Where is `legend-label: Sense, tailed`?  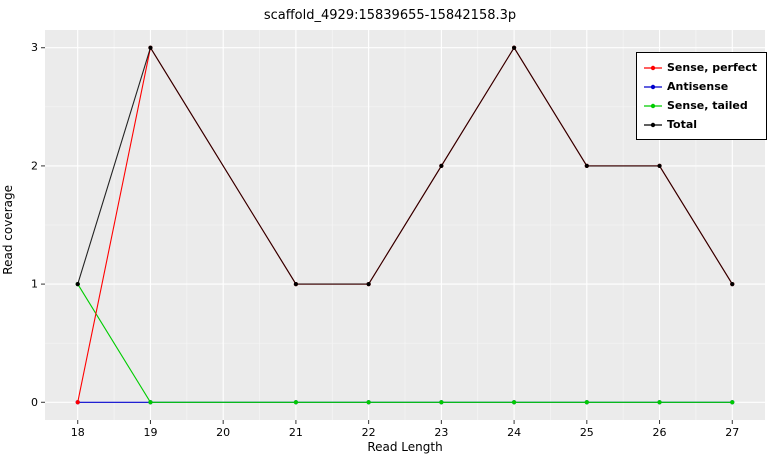
legend-label: Sense, tailed is located at coordinates (707, 105).